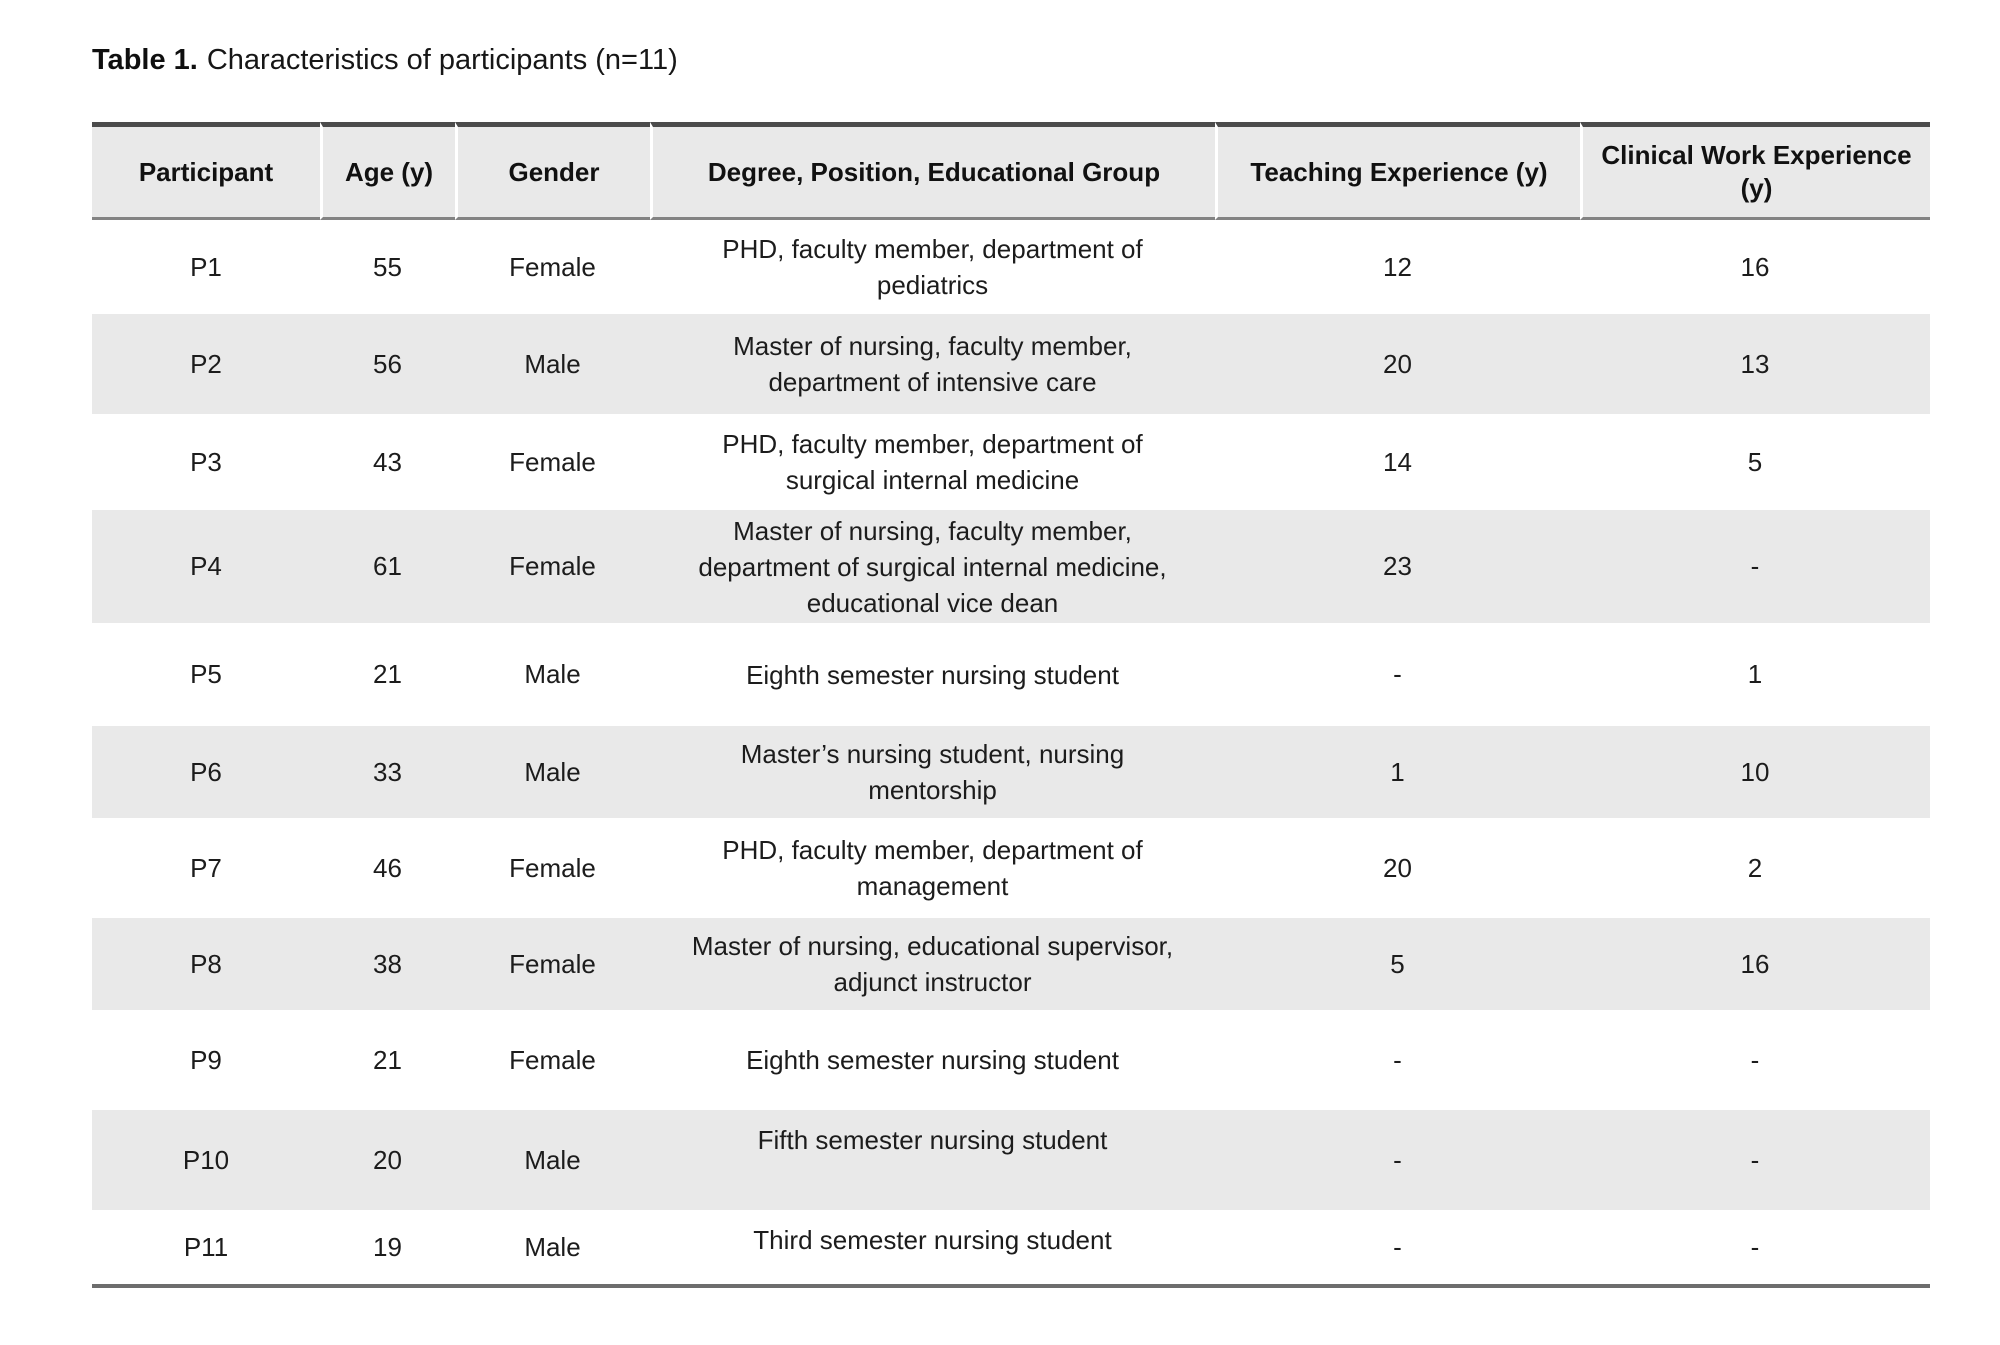 The image size is (2000, 1345). I want to click on cell-degree: Fifth semester nursing student, so click(932, 1160).